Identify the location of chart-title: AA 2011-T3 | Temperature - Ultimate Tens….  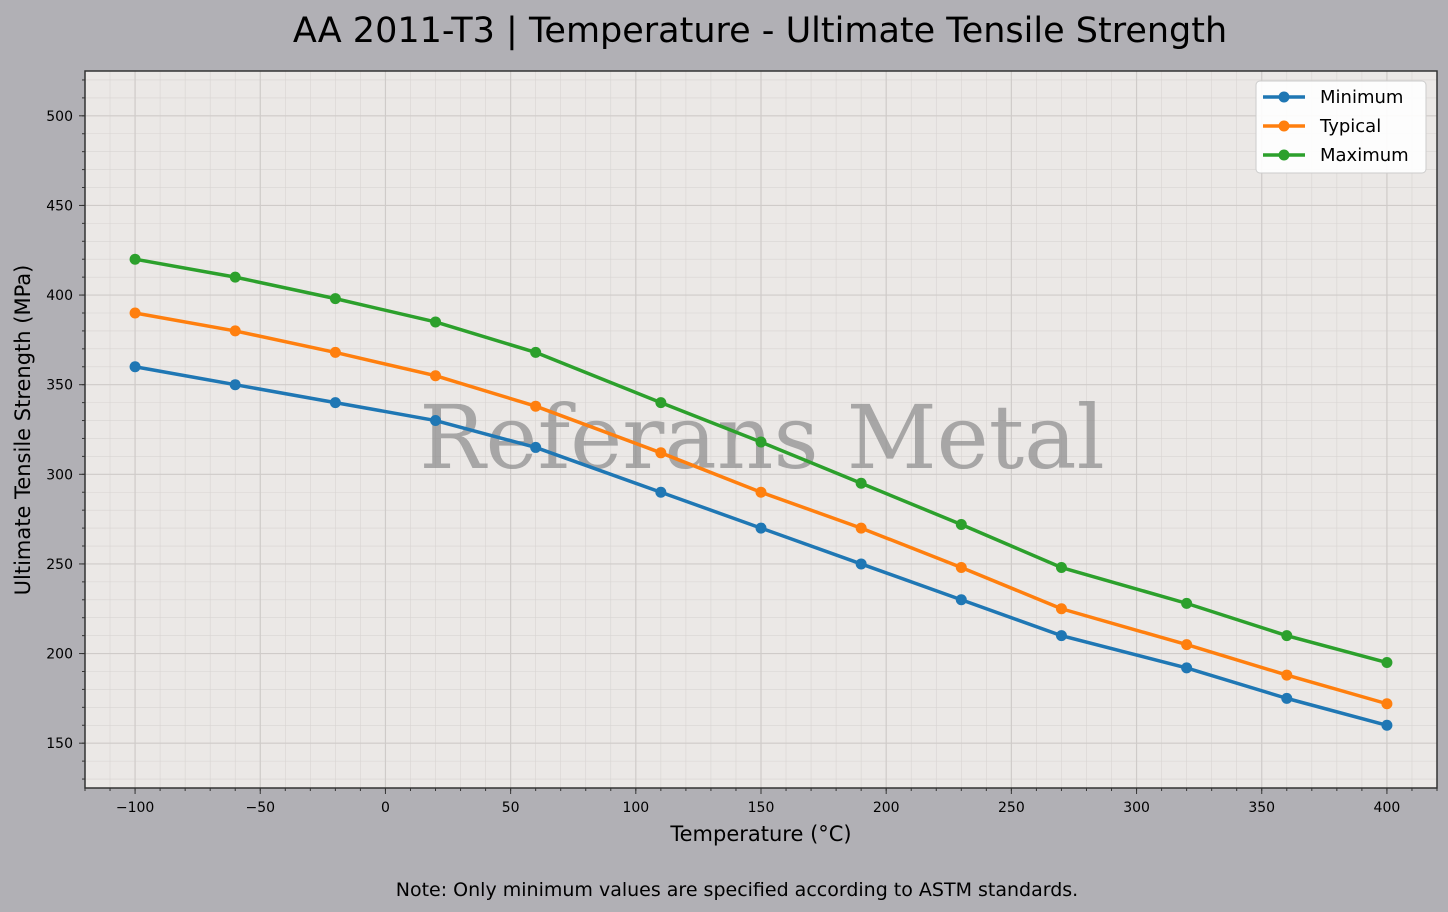
(760, 31).